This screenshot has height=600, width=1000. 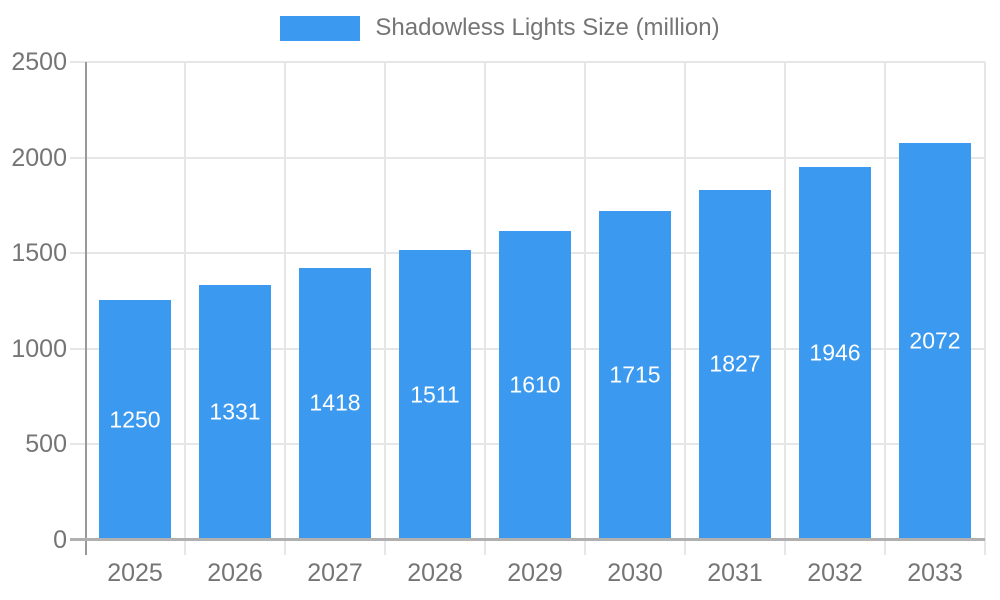 What do you see at coordinates (39, 62) in the screenshot?
I see `y-tick-label: 2500` at bounding box center [39, 62].